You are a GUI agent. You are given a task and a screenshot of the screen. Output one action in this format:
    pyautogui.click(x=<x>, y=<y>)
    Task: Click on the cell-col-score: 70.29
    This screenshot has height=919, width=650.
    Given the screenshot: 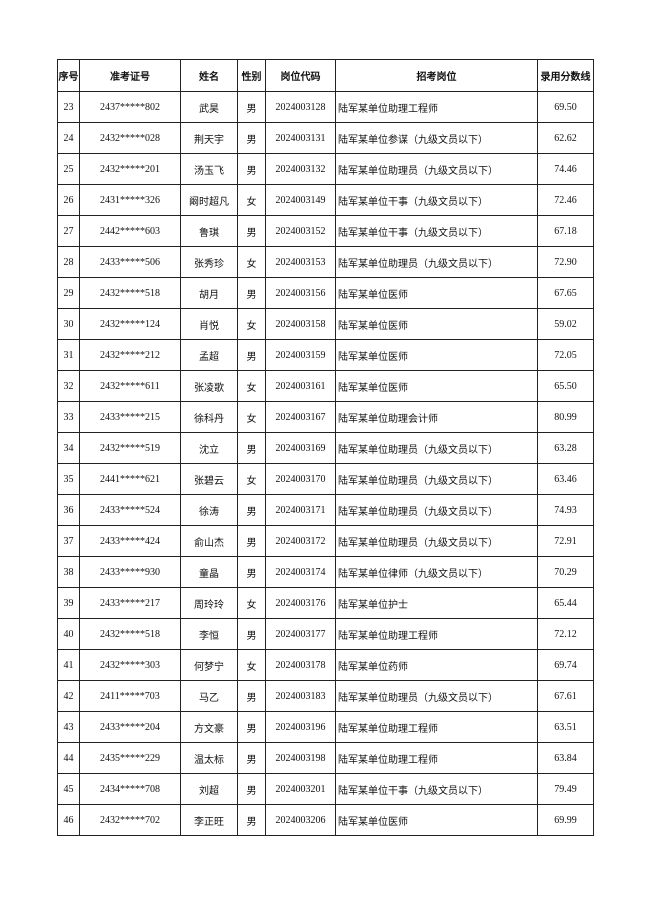 What is the action you would take?
    pyautogui.click(x=565, y=572)
    